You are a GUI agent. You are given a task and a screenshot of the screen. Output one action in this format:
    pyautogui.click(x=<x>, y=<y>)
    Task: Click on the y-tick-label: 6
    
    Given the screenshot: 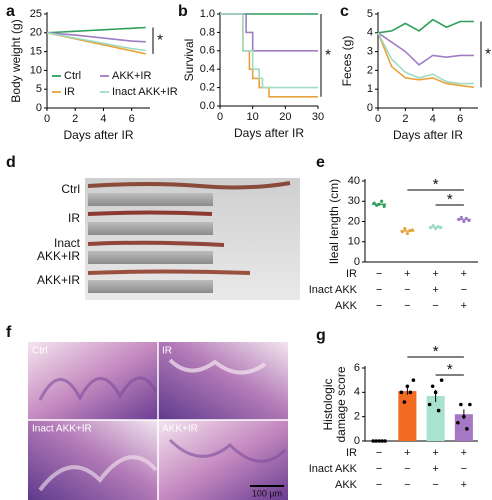 What is the action you would take?
    pyautogui.click(x=357, y=368)
    